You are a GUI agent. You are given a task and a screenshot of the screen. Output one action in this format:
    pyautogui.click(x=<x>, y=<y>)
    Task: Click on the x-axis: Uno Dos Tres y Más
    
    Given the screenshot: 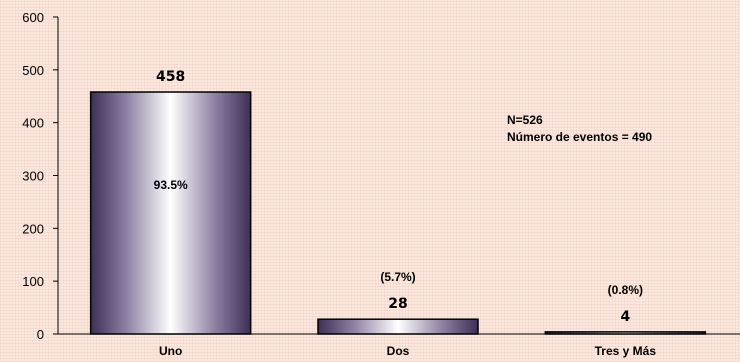 What is the action you would take?
    pyautogui.click(x=399, y=345)
    